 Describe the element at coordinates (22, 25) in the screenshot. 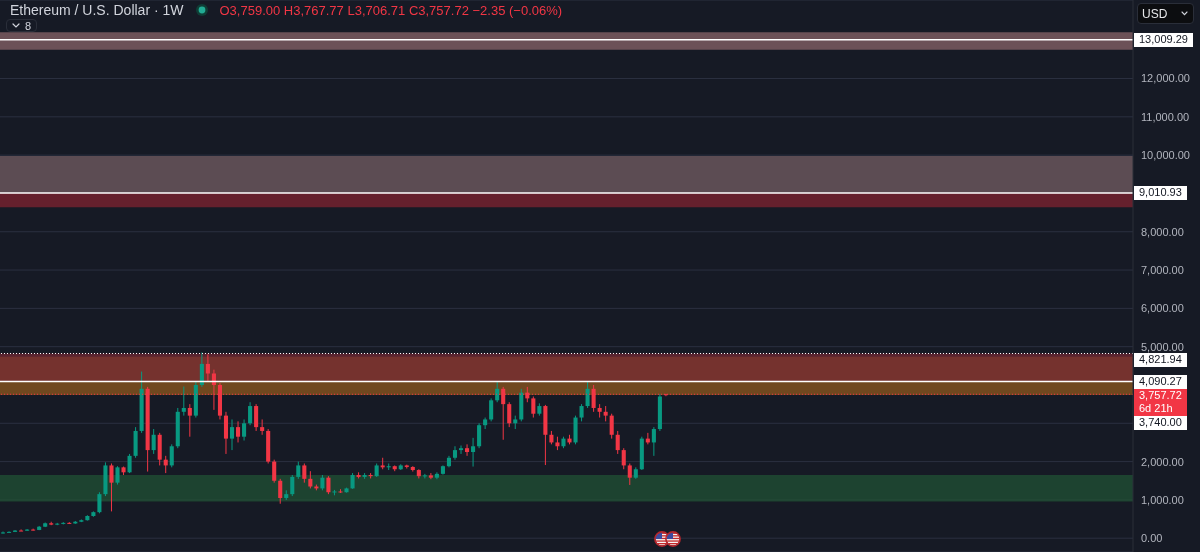

I see `toggle-button: 8` at that location.